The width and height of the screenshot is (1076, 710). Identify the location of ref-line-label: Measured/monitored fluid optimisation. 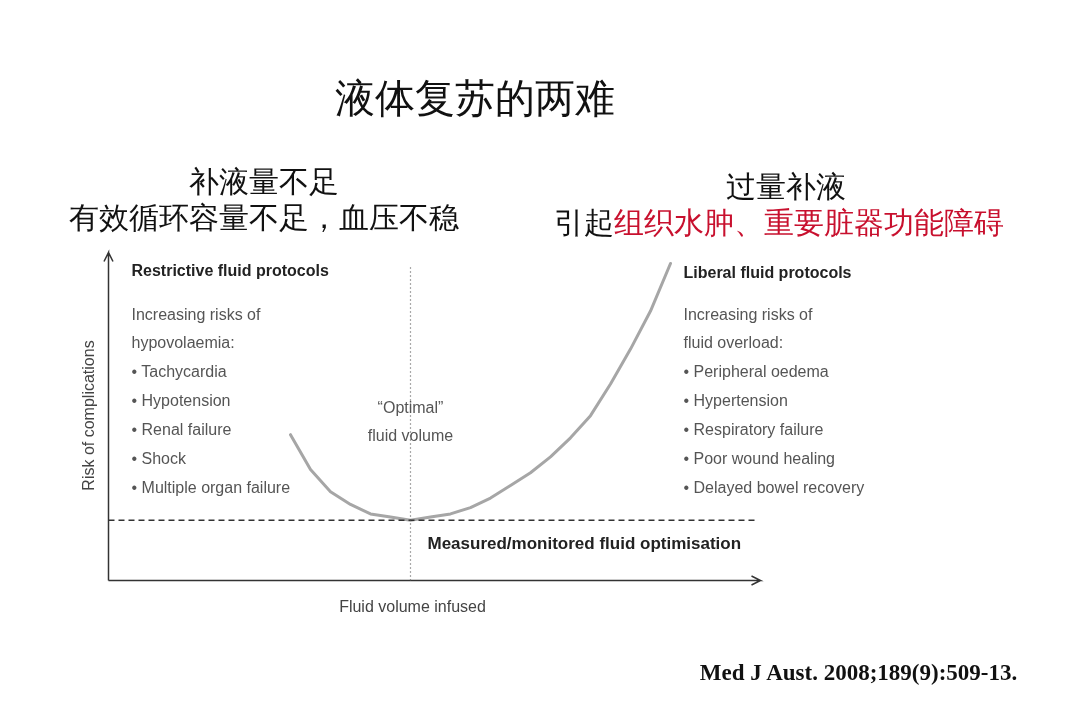
(584, 543).